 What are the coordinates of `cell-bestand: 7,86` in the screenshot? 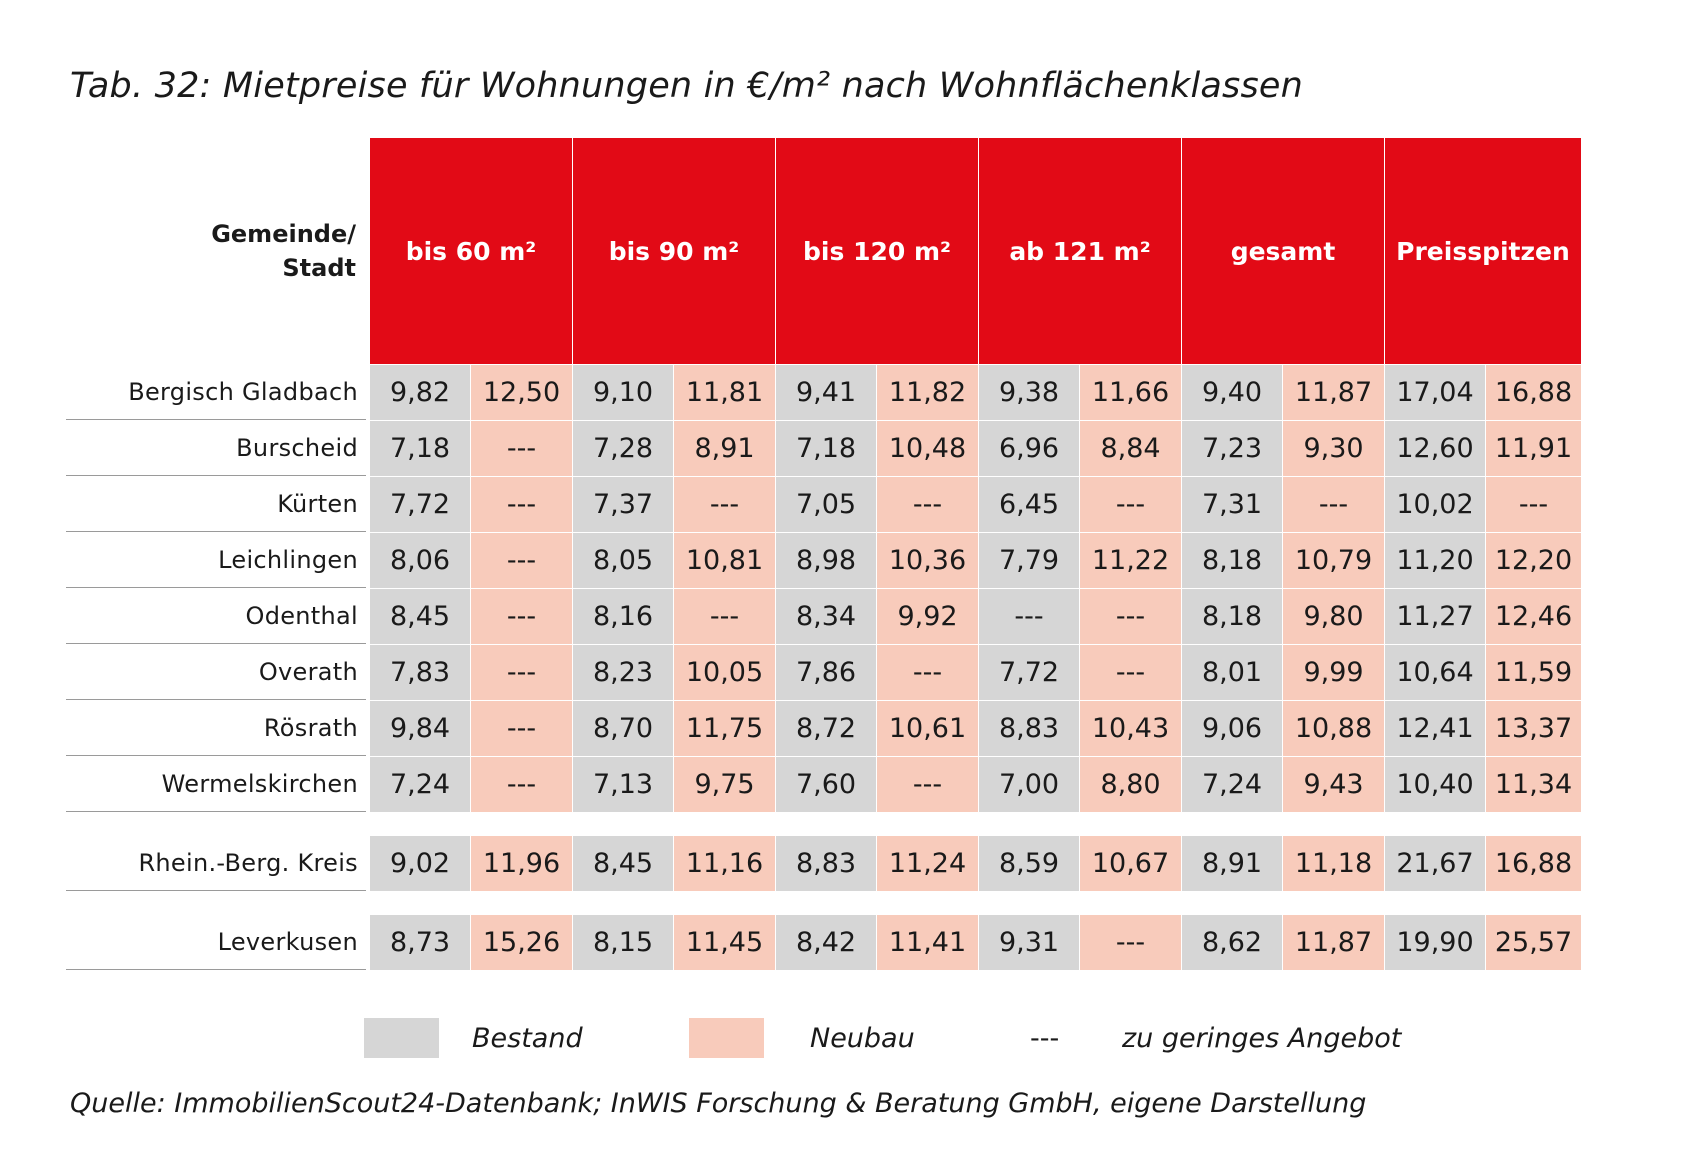 It's located at (826, 672).